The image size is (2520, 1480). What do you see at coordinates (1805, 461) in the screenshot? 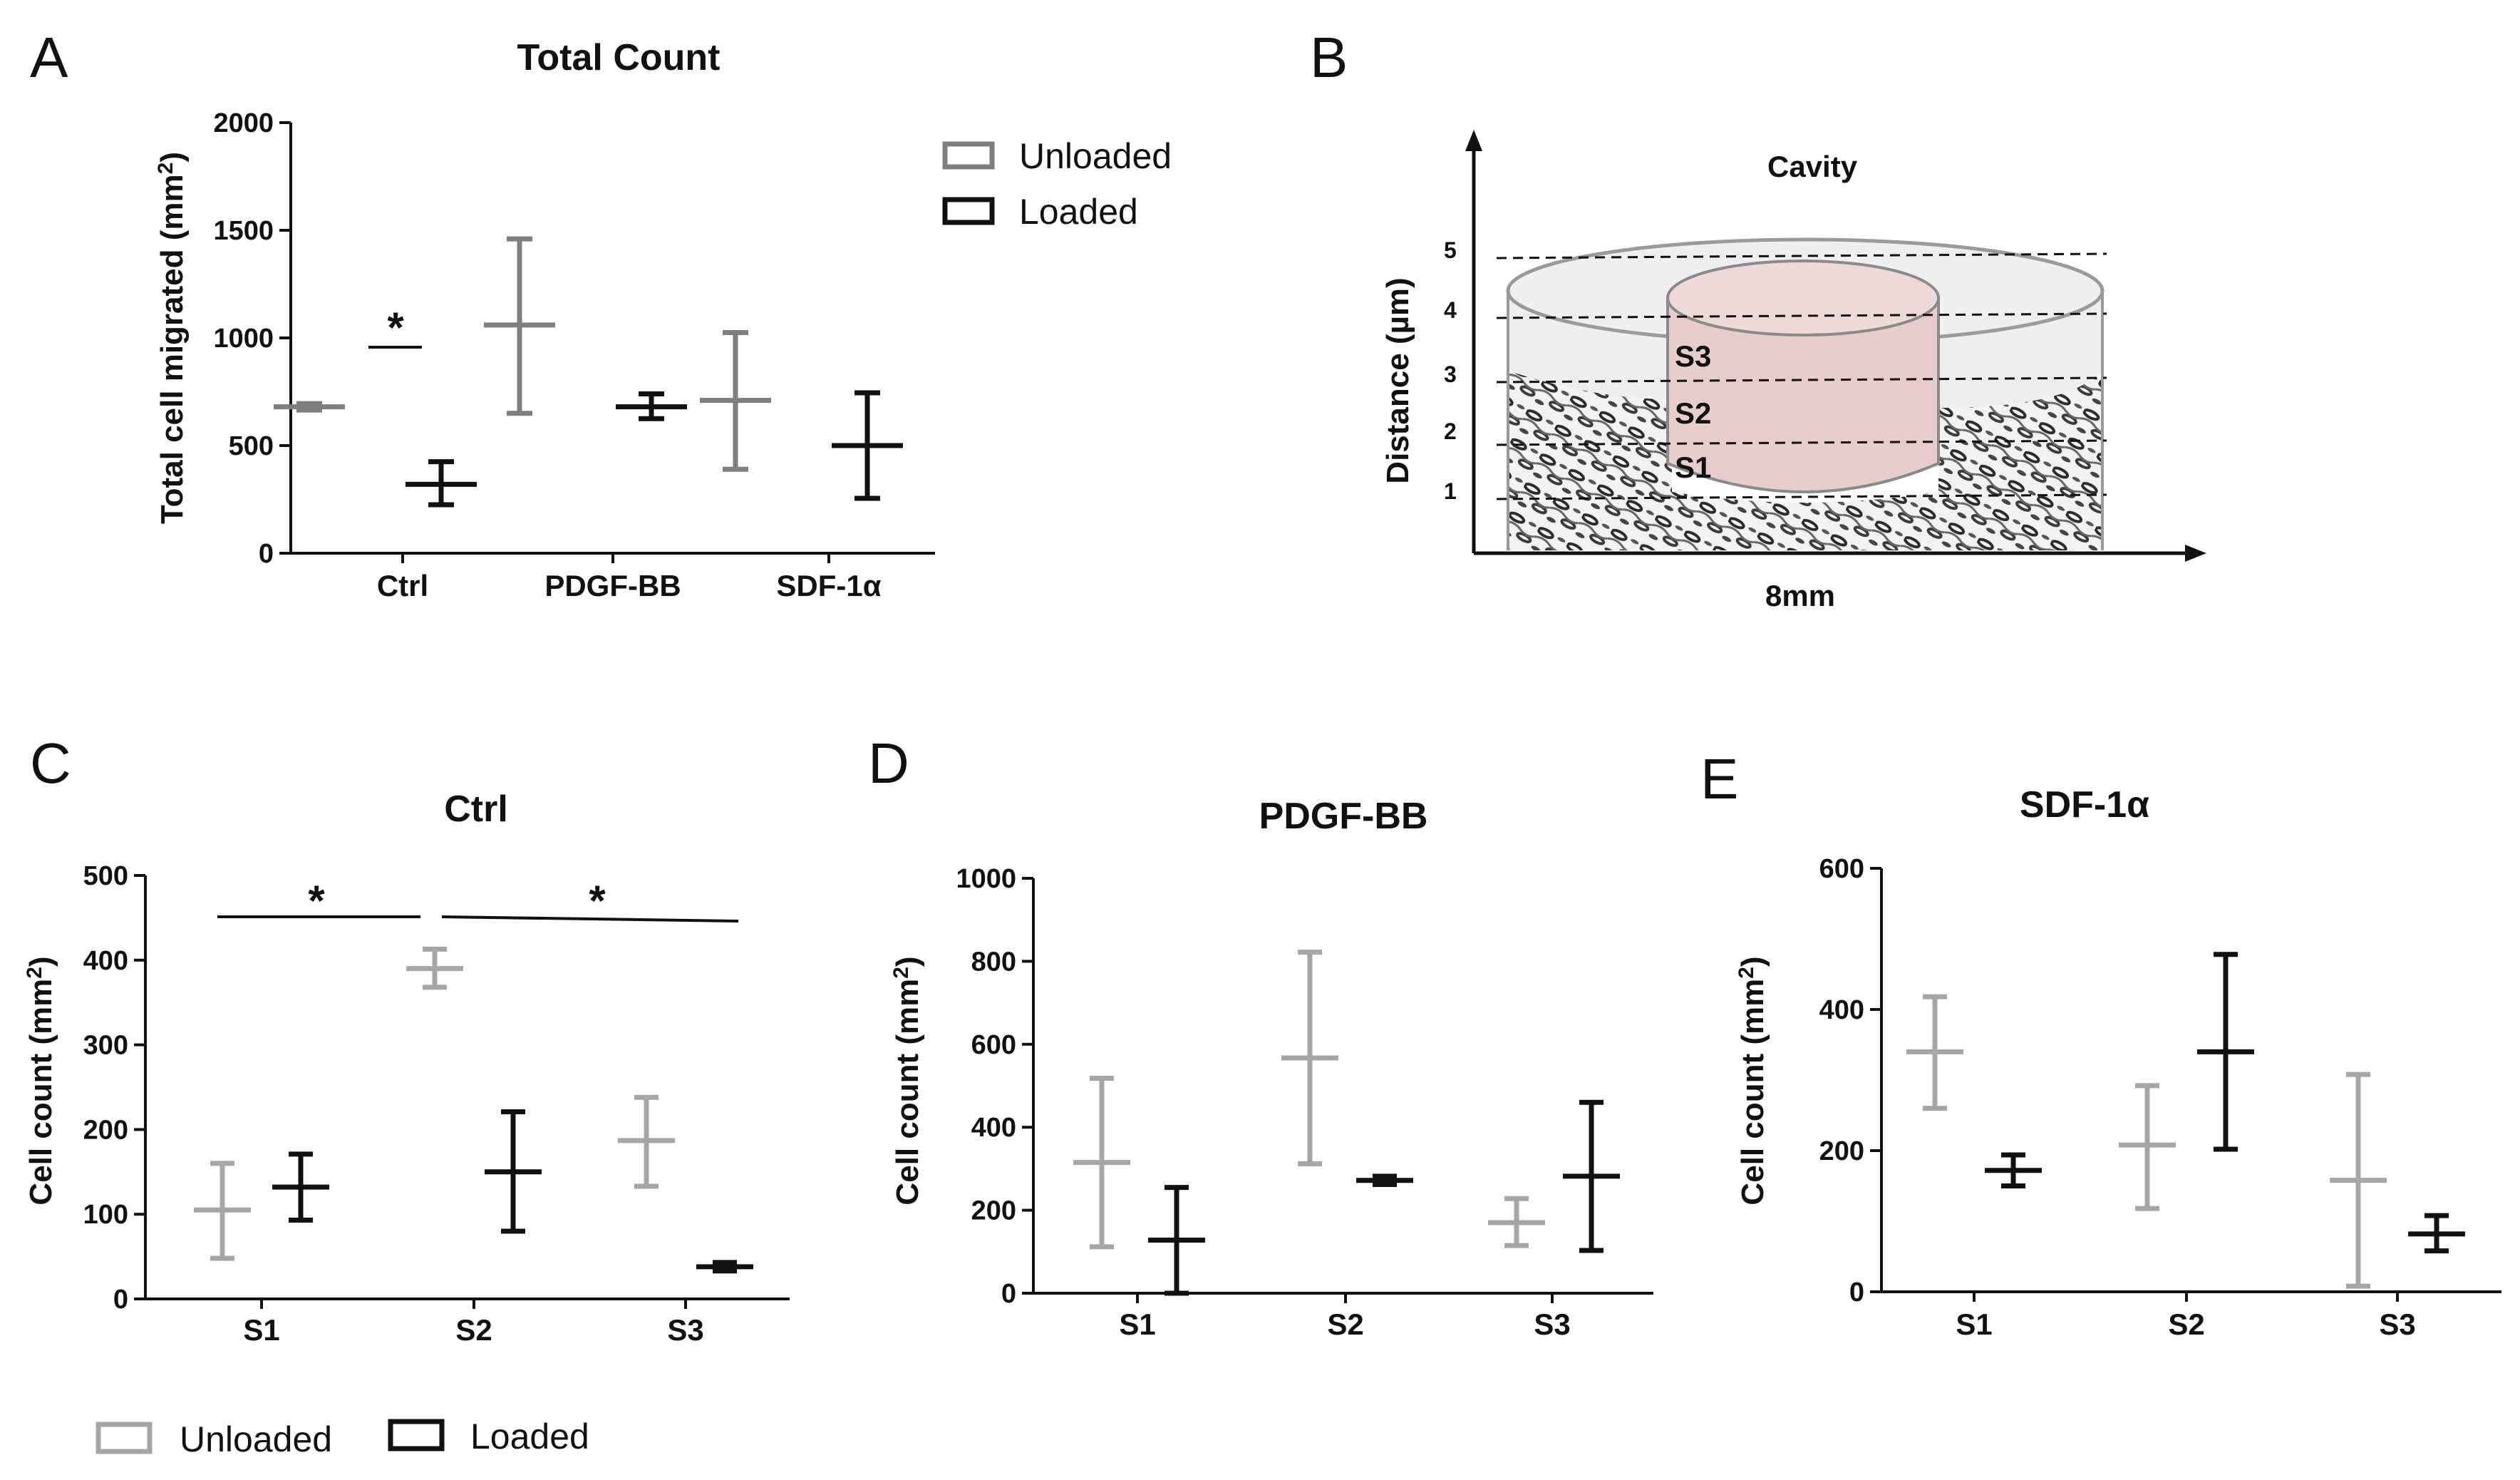
I see `tissue-block` at bounding box center [1805, 461].